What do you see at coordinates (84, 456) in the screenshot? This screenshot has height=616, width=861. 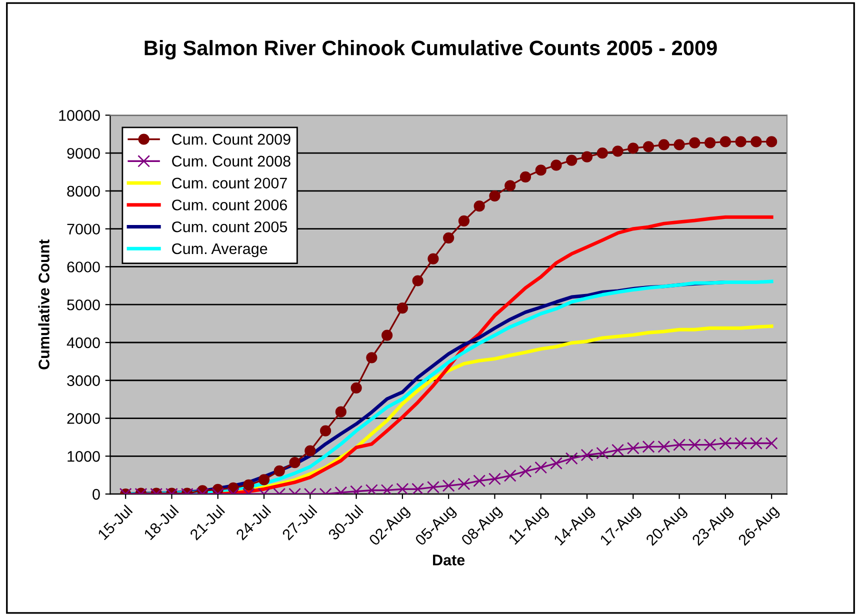 I see `y-tick-label: 1000` at bounding box center [84, 456].